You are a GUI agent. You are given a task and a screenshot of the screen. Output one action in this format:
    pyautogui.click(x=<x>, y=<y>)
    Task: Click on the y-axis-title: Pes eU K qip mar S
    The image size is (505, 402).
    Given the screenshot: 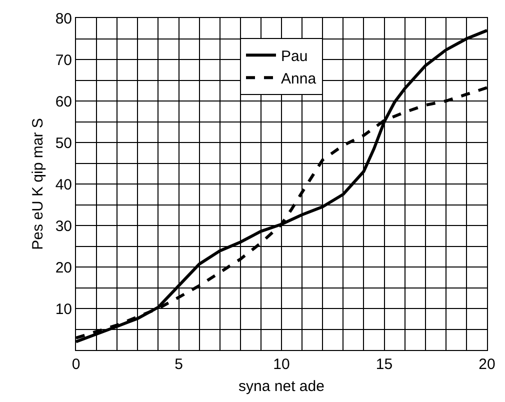 What is the action you would take?
    pyautogui.click(x=38, y=184)
    